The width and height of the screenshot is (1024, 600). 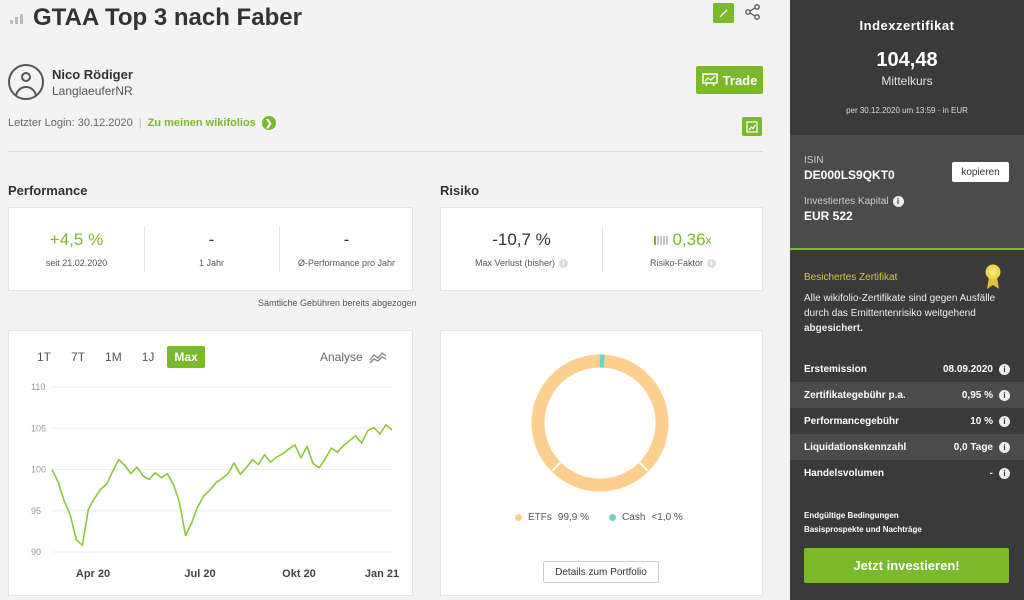 What do you see at coordinates (599, 517) in the screenshot?
I see `donut-legend: ETFs 99,9 % Cash <1,0 %` at bounding box center [599, 517].